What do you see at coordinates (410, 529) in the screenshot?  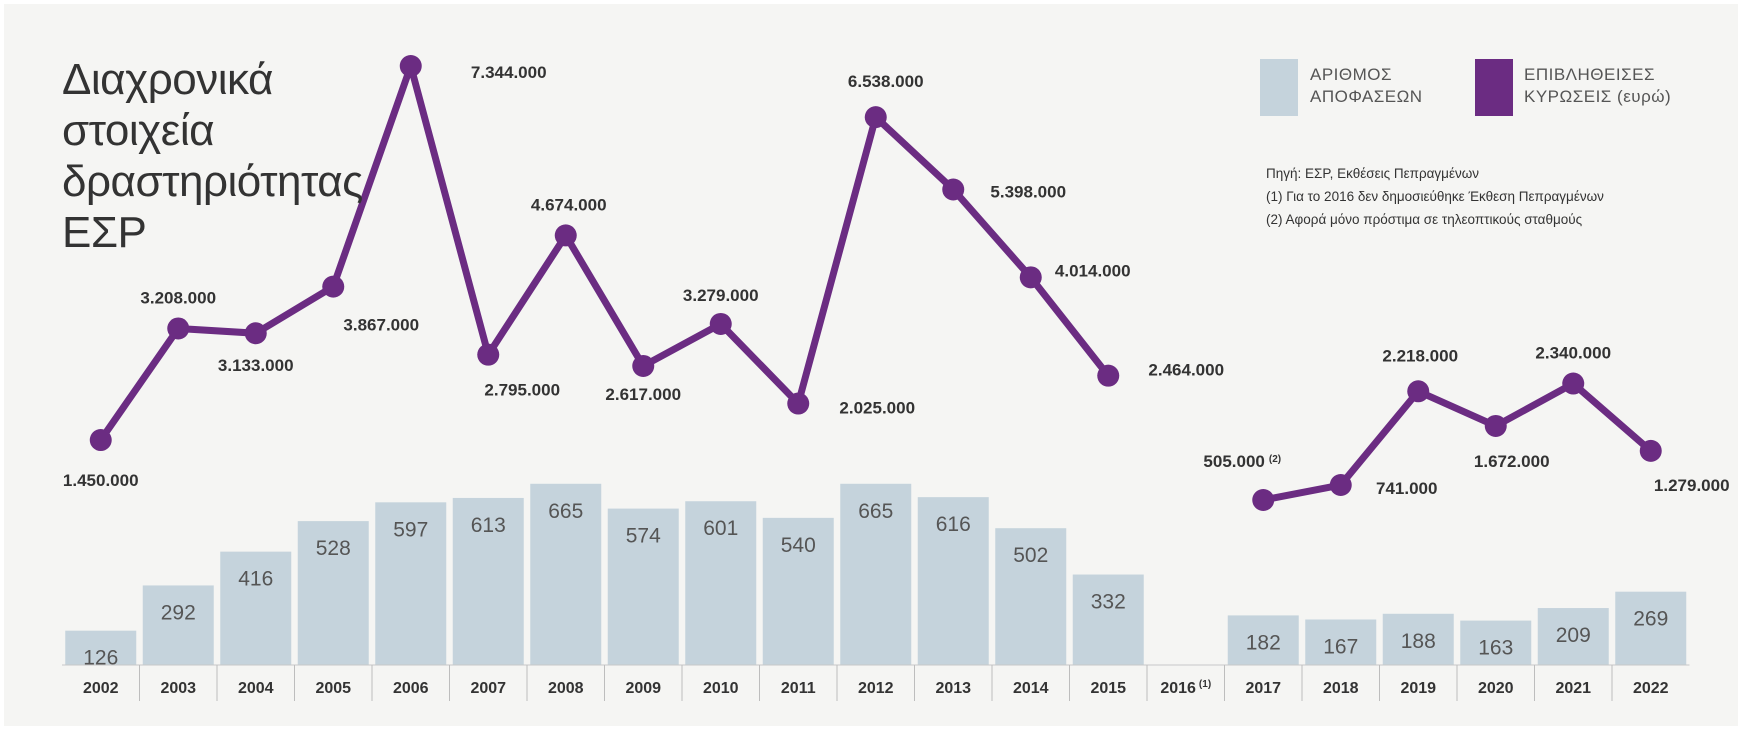 I see `bar-value-label: 597` at bounding box center [410, 529].